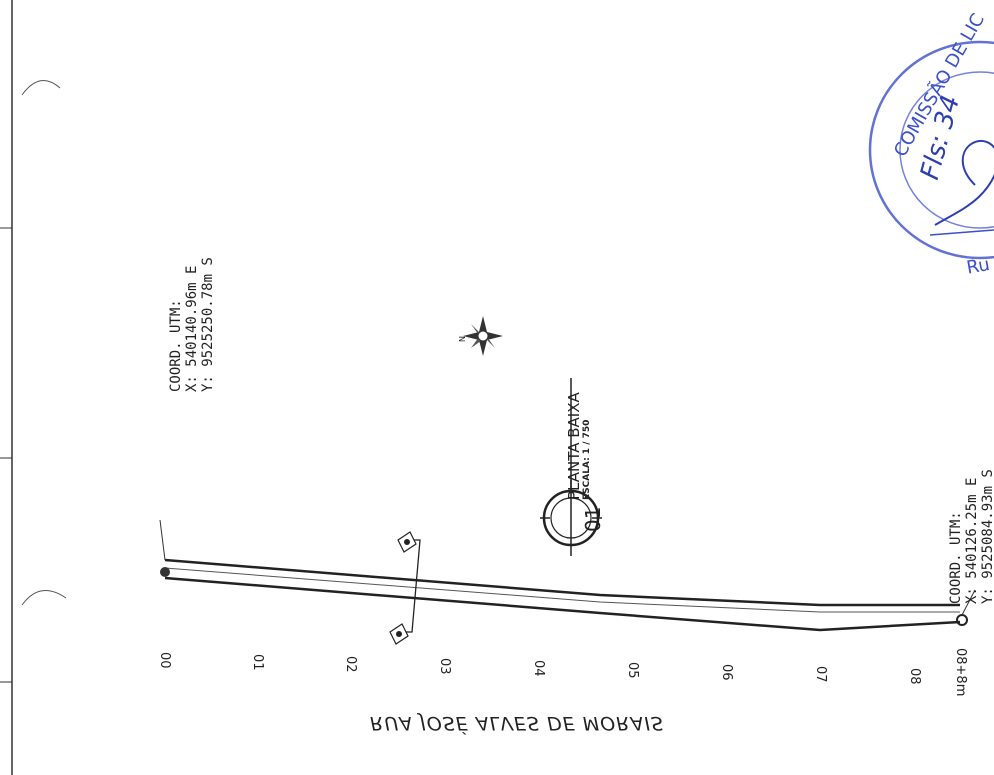 Image resolution: width=994 pixels, height=775 pixels. Describe the element at coordinates (517, 723) in the screenshot. I see `street-name-label: RUA JOSÉ ALVES DE MORAIS` at that location.